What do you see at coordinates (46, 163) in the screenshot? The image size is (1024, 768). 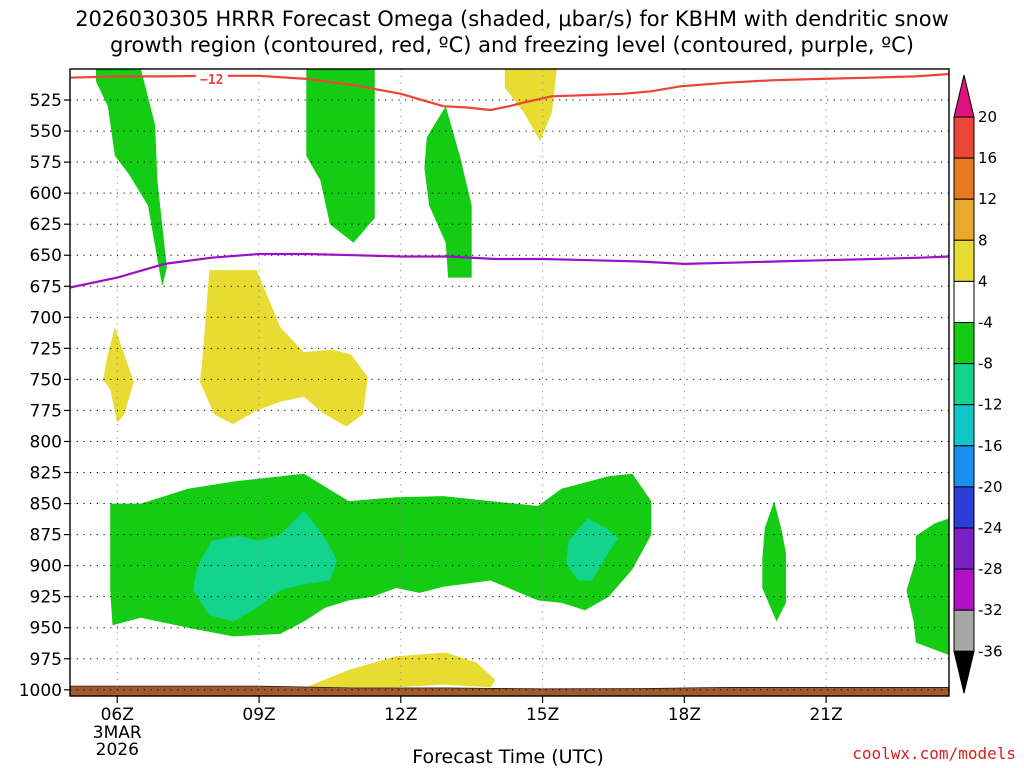 I see `y-tick-label-575: 575` at bounding box center [46, 163].